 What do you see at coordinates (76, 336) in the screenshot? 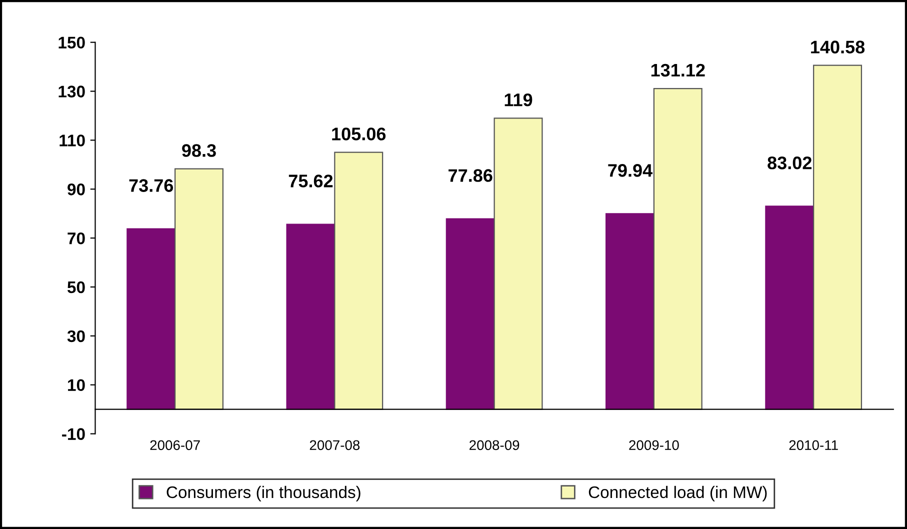
I see `y-tick-label: 30` at bounding box center [76, 336].